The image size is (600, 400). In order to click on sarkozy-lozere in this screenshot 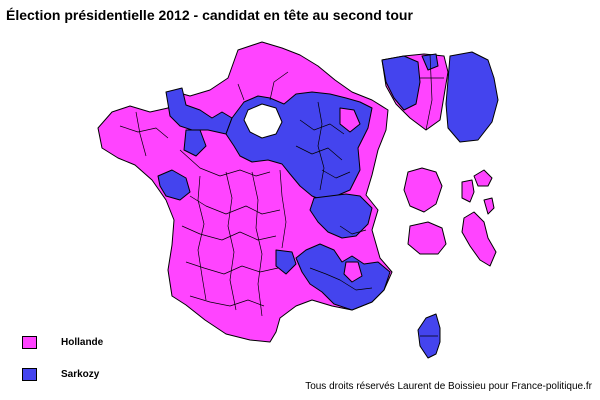, I will do `click(286, 262)`.